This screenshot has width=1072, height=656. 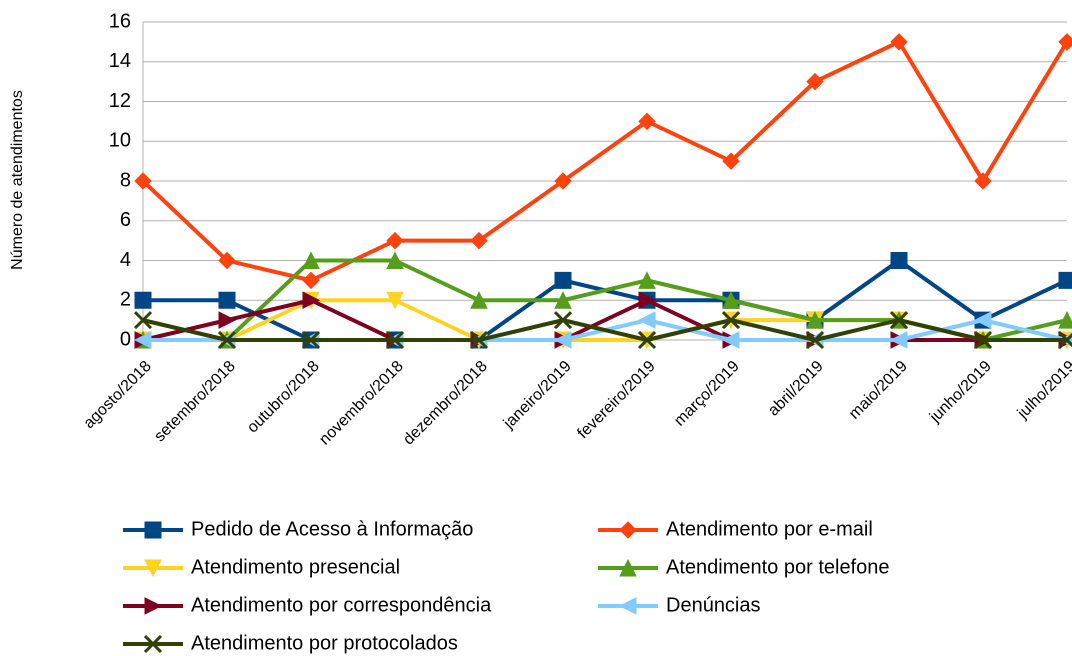 What do you see at coordinates (125, 180) in the screenshot?
I see `y-tick-label: 8` at bounding box center [125, 180].